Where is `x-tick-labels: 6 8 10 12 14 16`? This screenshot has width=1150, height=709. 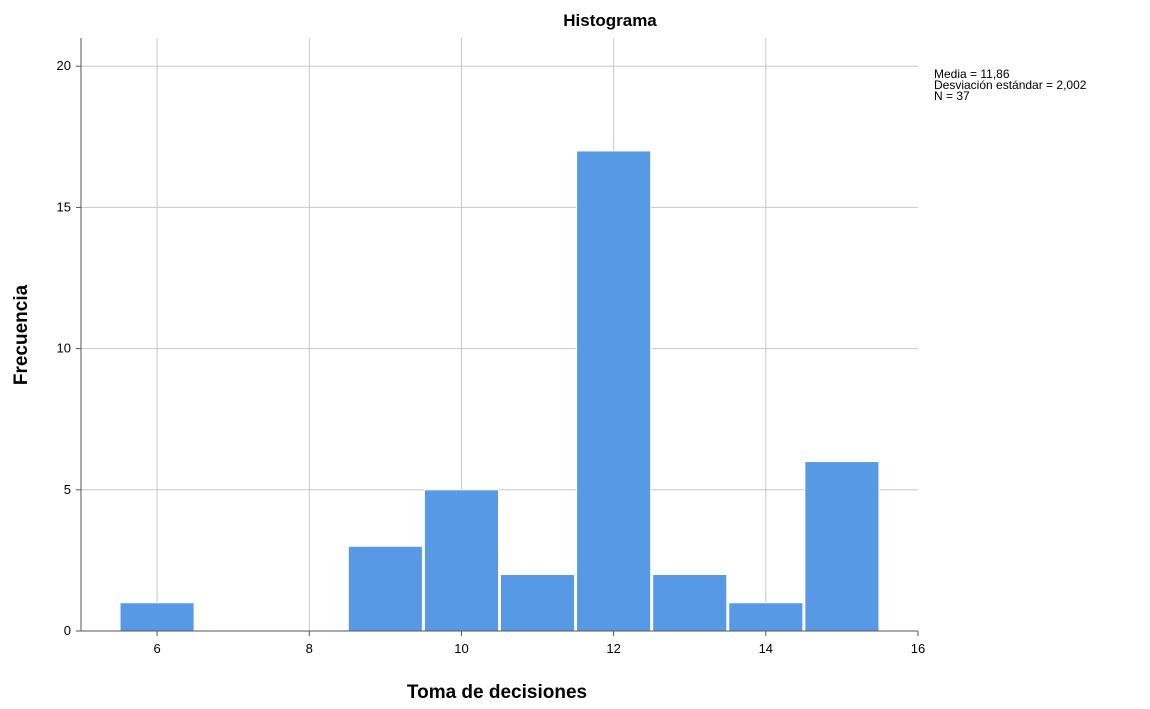
x-tick-labels: 6 8 10 12 14 16 is located at coordinates (539, 648).